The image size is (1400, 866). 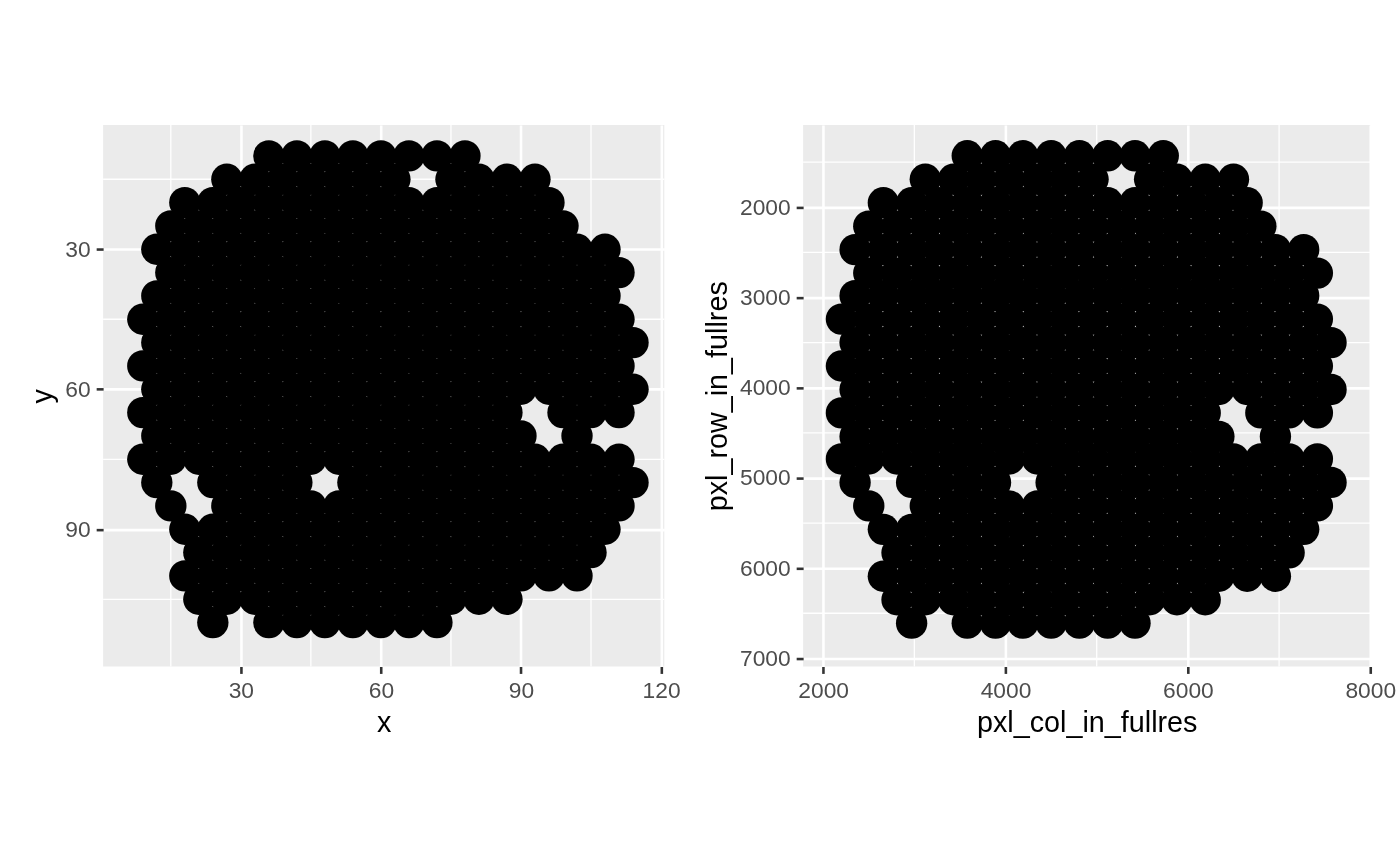 What do you see at coordinates (385, 722) in the screenshot?
I see `x-axis-title: x` at bounding box center [385, 722].